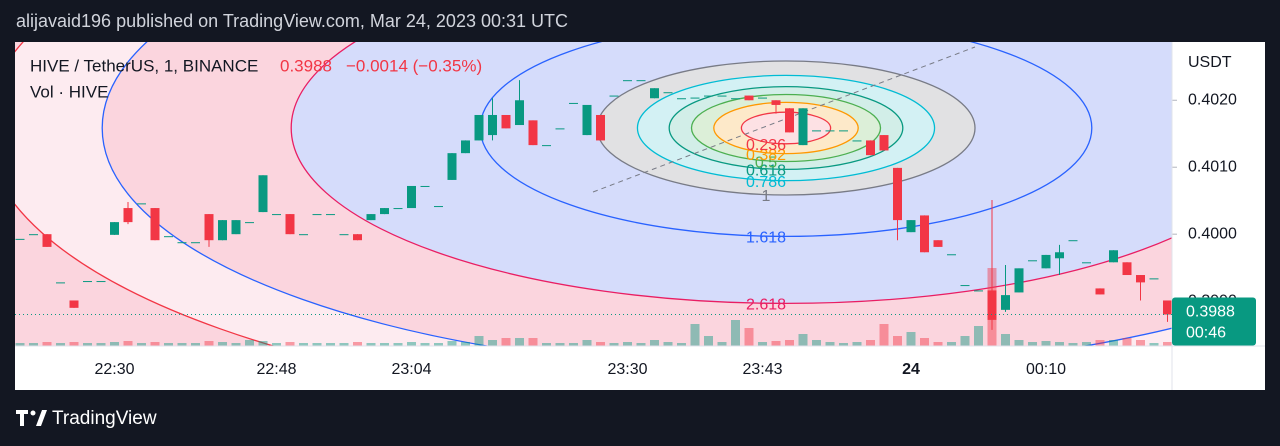 This screenshot has width=1280, height=446. What do you see at coordinates (1214, 321) in the screenshot?
I see `last-price-box` at bounding box center [1214, 321].